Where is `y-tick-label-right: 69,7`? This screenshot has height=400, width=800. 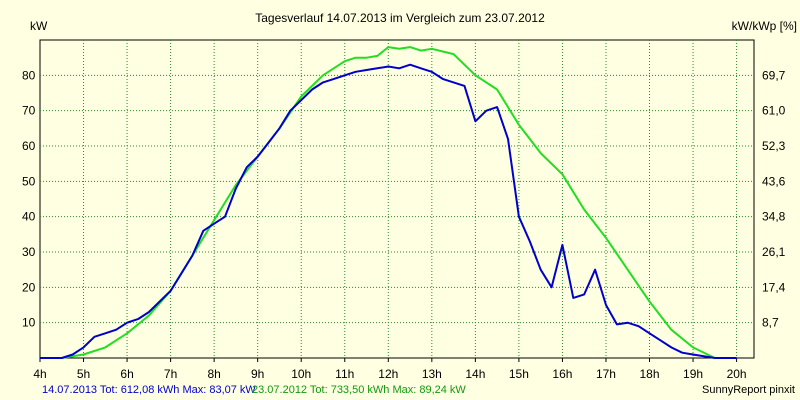 y-tick-label-right: 69,7 is located at coordinates (774, 75).